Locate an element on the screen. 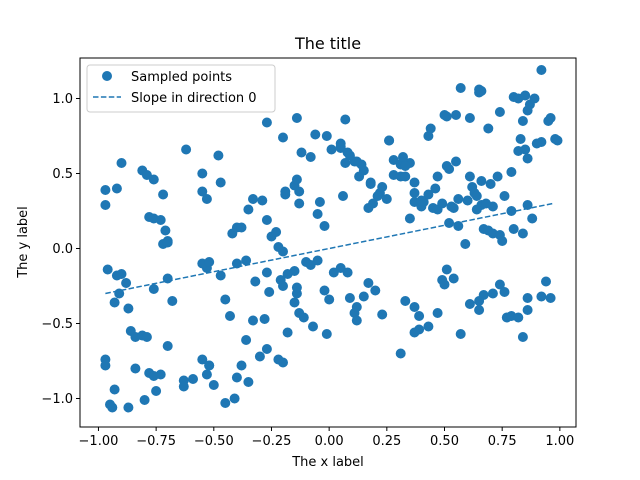 The image size is (640, 480). y-tick-label: 0.5 is located at coordinates (62, 174).